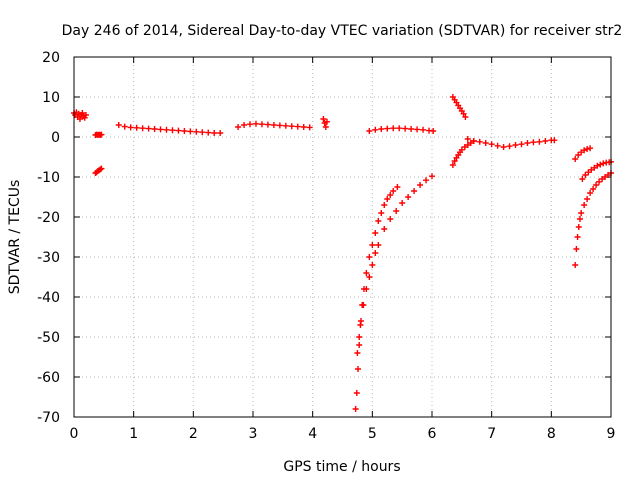  I want to click on series-s7, so click(401, 129).